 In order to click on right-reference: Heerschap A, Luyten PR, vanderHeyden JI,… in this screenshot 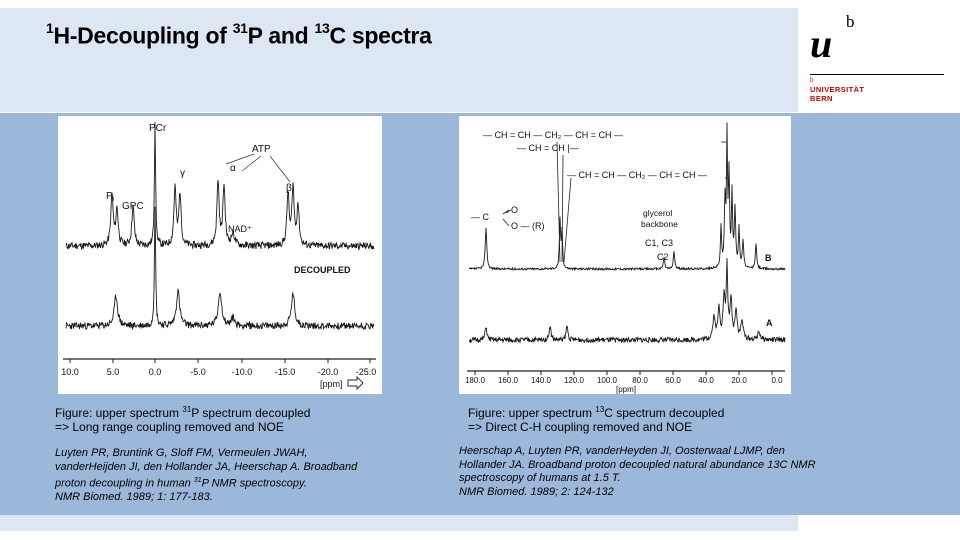, I will do `click(637, 471)`.